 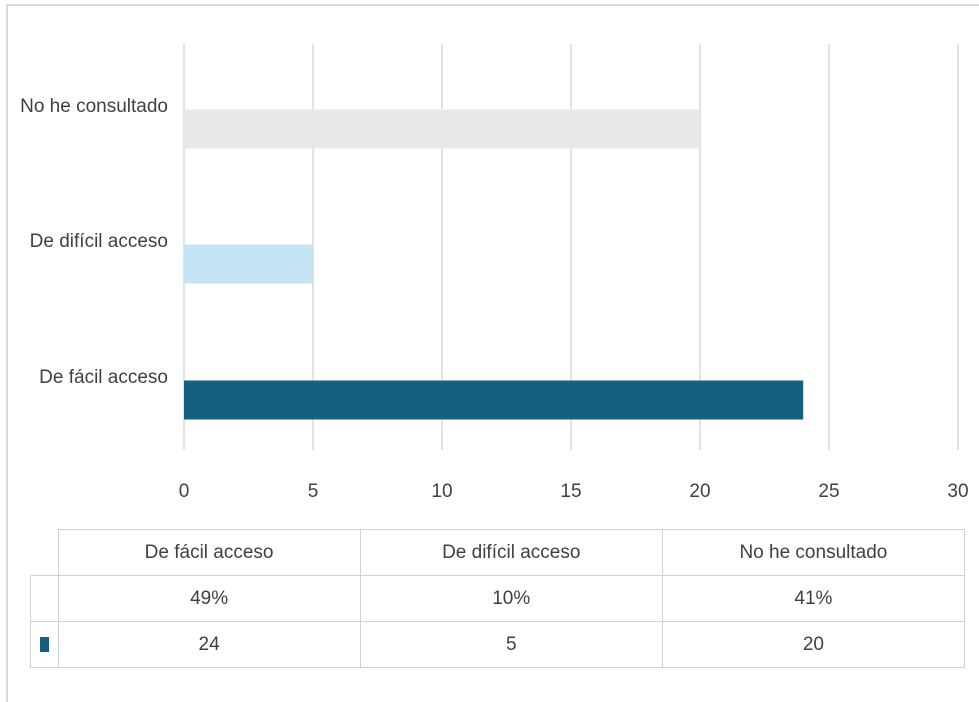 I want to click on count-cell: 24, so click(x=209, y=644).